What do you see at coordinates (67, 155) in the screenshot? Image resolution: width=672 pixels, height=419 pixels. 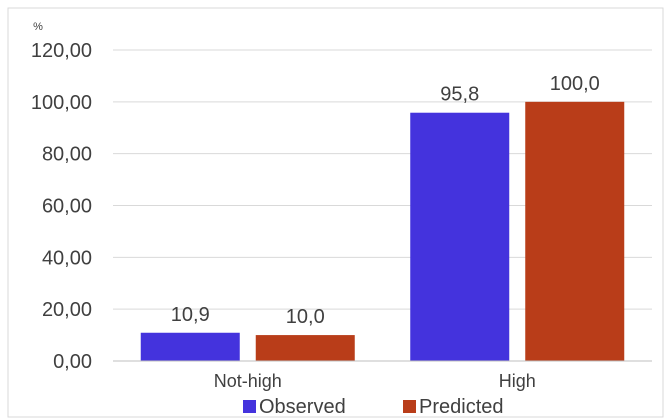 I see `y-tick-label: 80,00` at bounding box center [67, 155].